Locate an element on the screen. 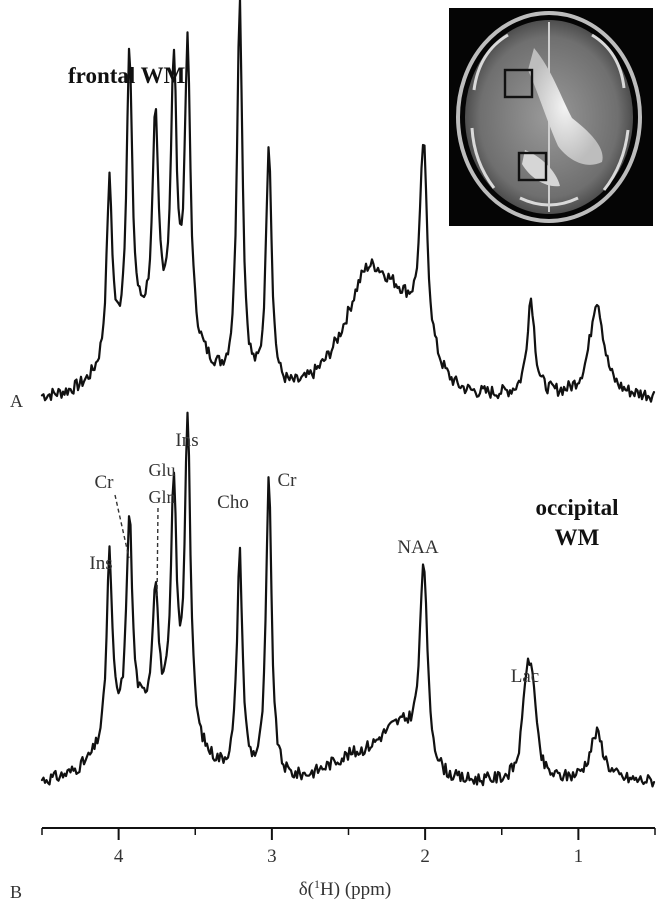  spectrum-b-title-line1: occipital is located at coordinates (576, 507).